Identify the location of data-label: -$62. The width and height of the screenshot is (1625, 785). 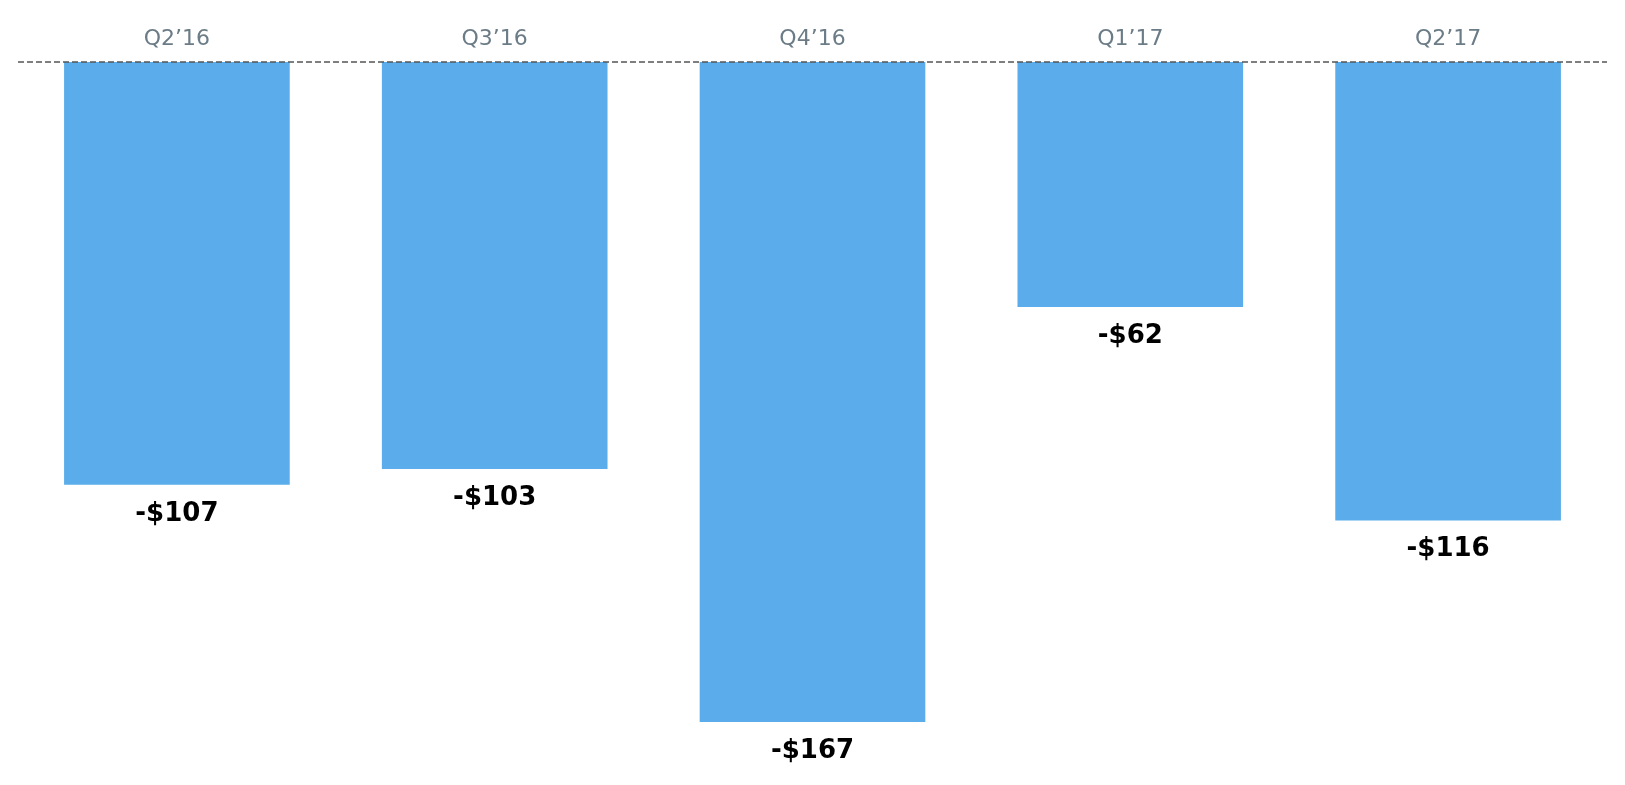
(1130, 334).